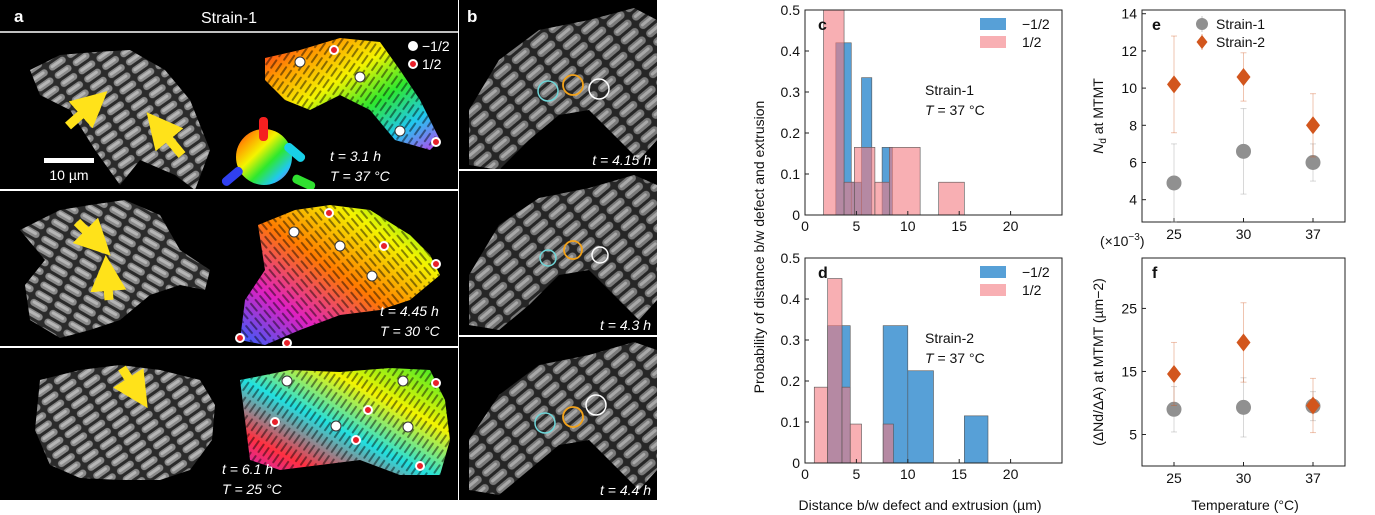  I want to click on strain-annotation: Strain-2, so click(949, 338).